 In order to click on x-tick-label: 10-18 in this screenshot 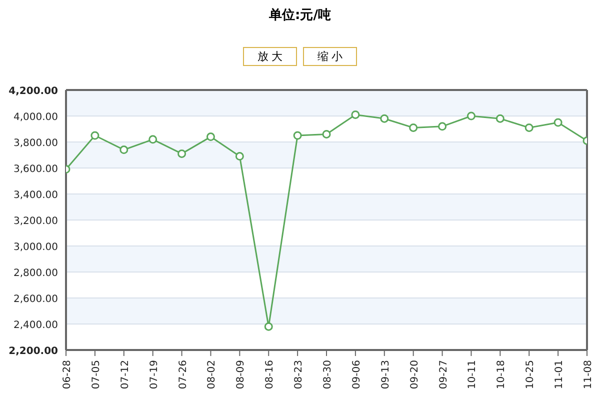, I will do `click(502, 375)`.